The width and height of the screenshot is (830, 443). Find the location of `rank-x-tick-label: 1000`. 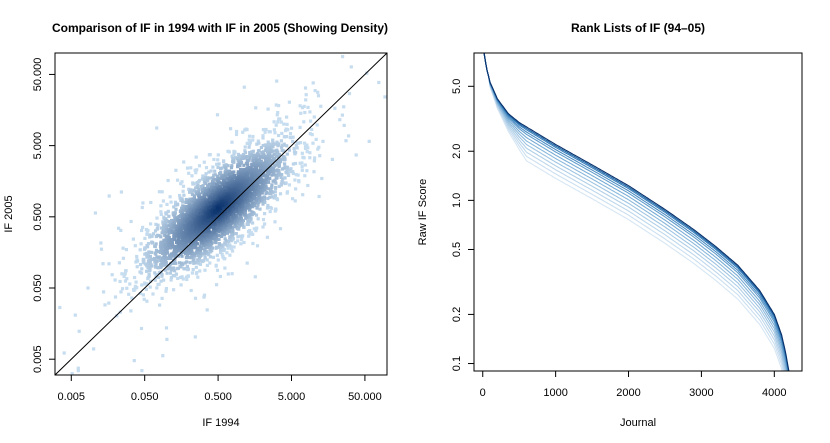

rank-x-tick-label: 1000 is located at coordinates (555, 393).